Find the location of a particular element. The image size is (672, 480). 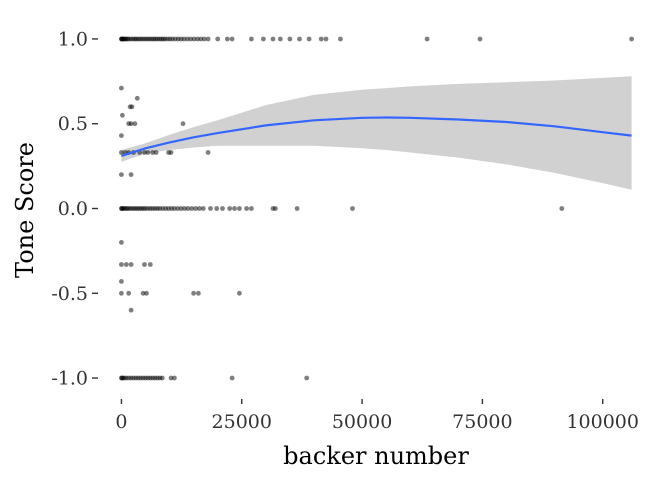

x-tick-label: 25000 is located at coordinates (242, 422).